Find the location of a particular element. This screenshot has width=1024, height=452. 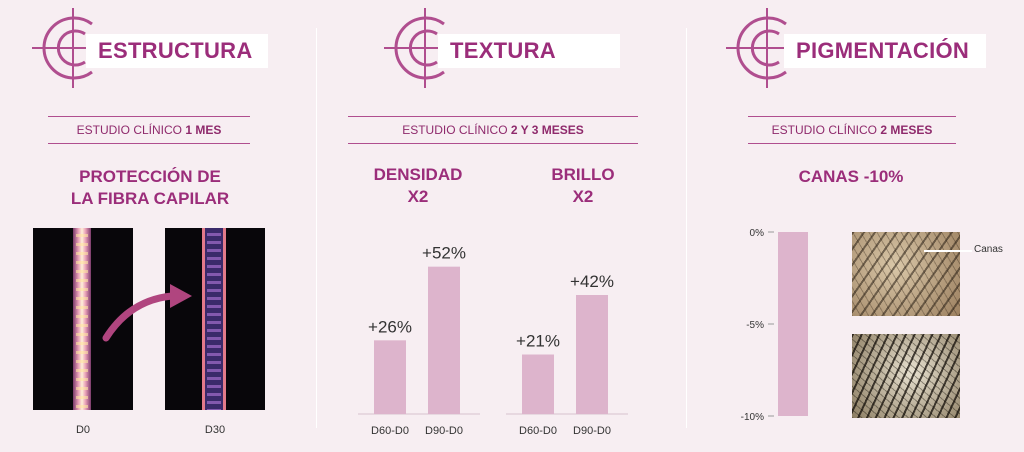

caption-d0: D0 is located at coordinates (83, 430).